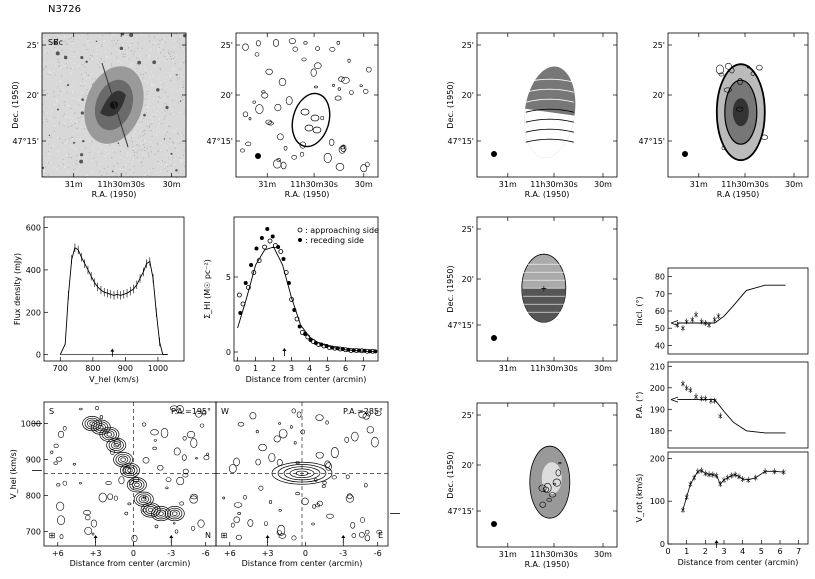 The height and width of the screenshot is (579, 815). What do you see at coordinates (225, 411) in the screenshot?
I see `pv_minor-panel-left: W` at bounding box center [225, 411].